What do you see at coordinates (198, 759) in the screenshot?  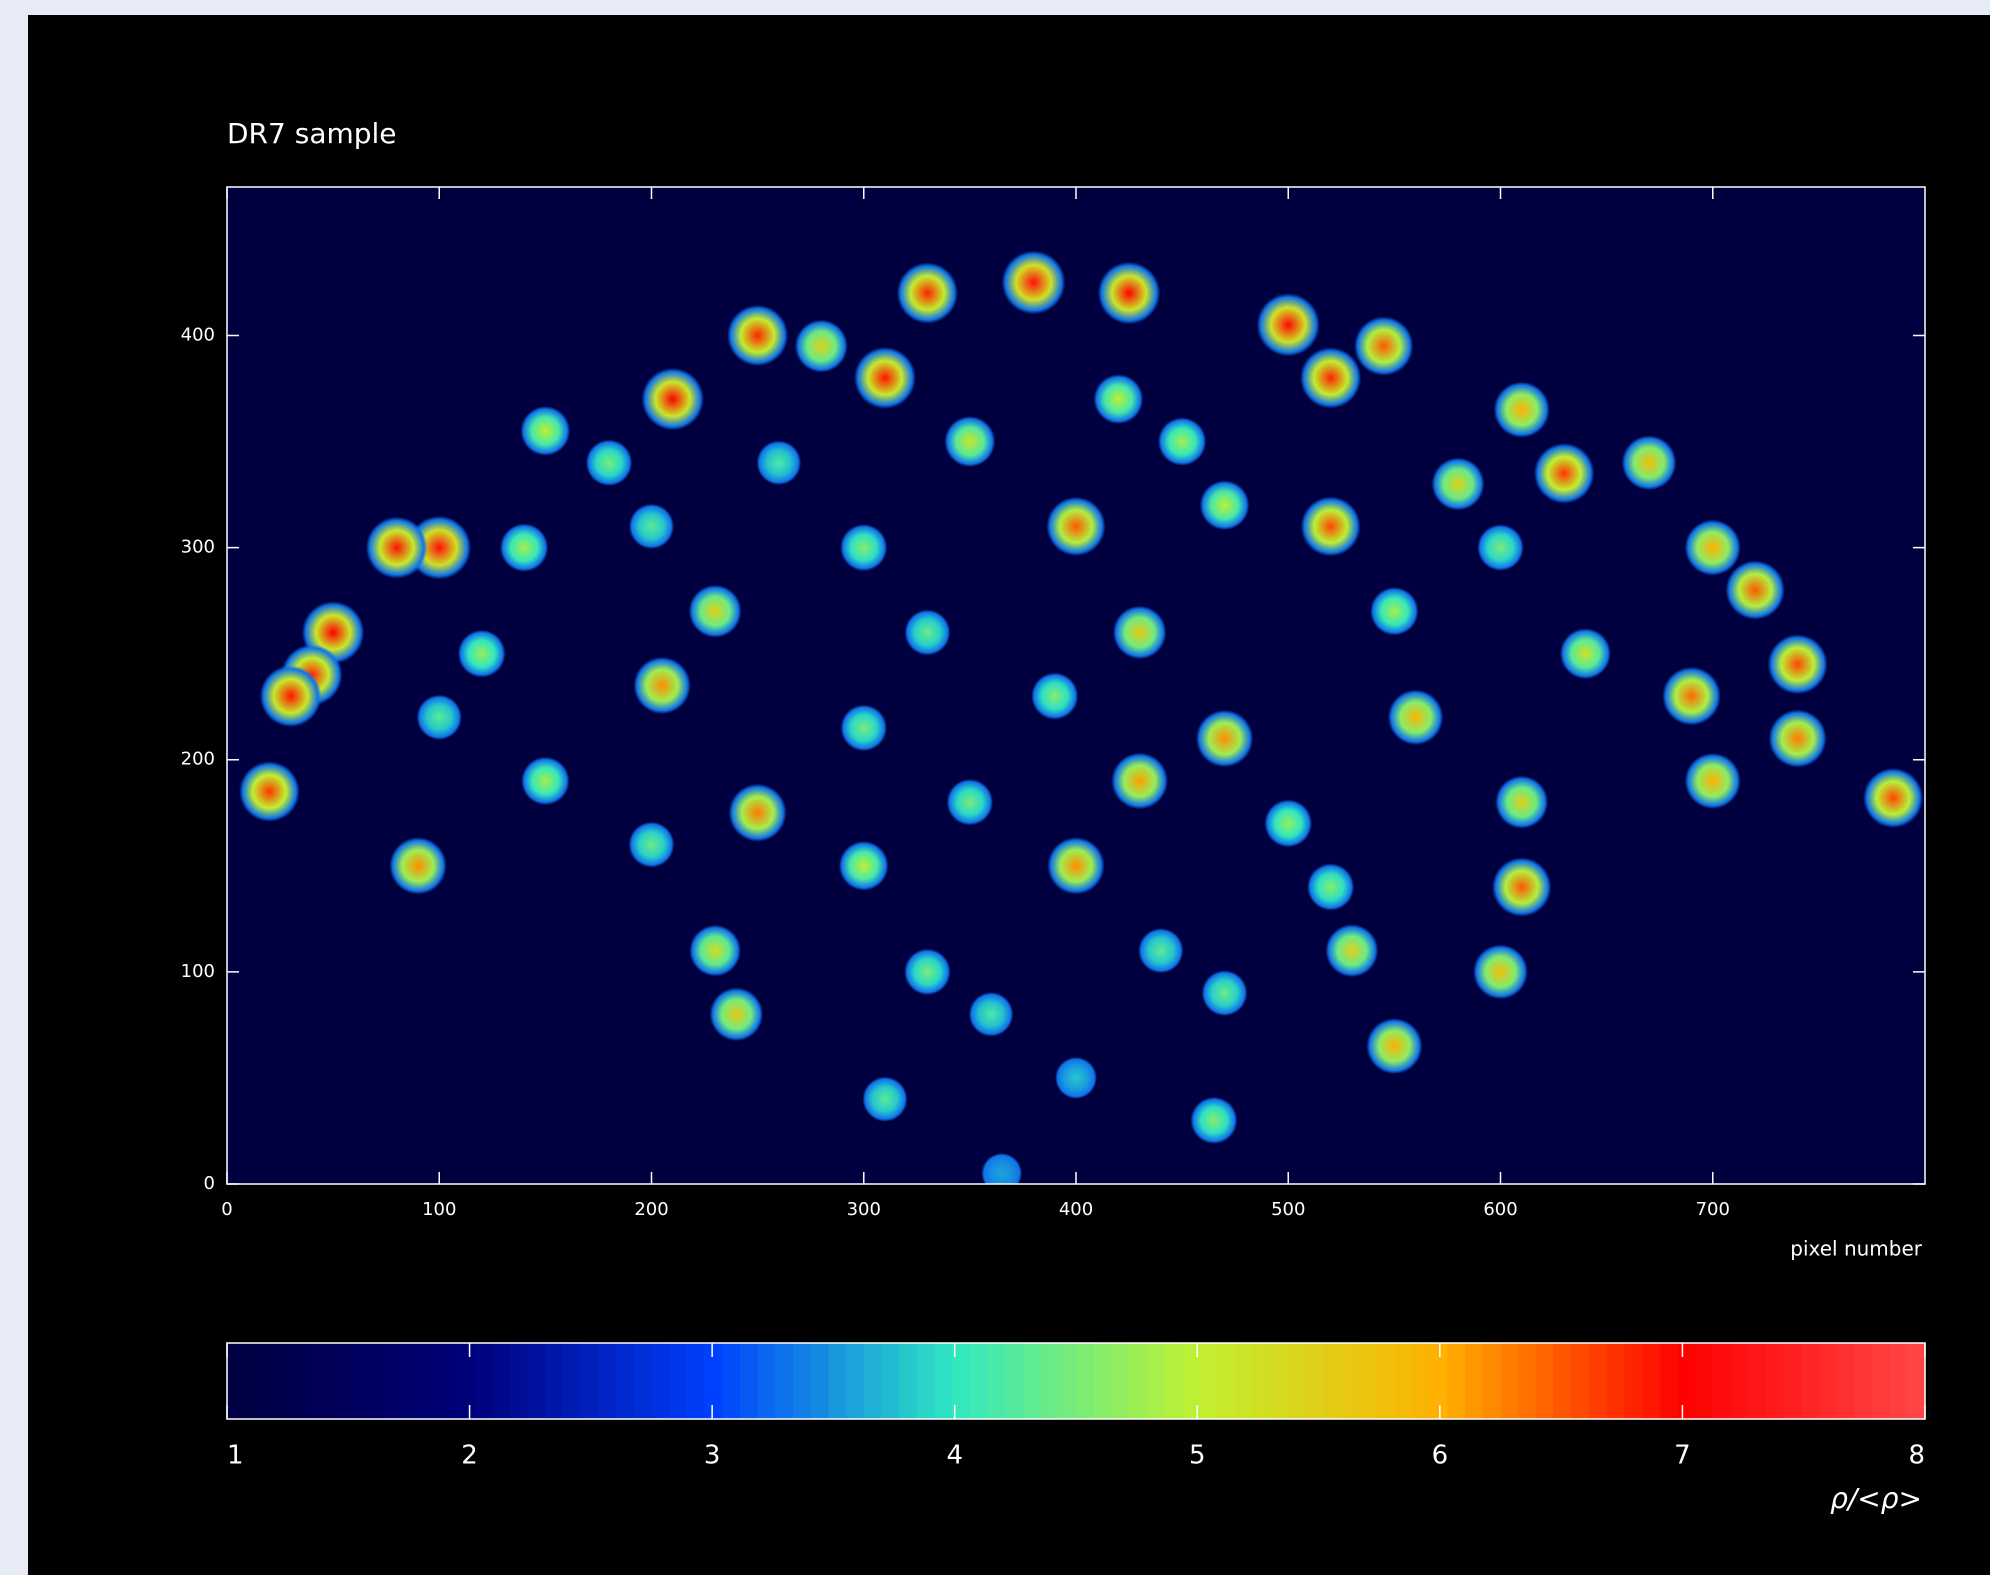 I see `y-tick-label: 200` at bounding box center [198, 759].